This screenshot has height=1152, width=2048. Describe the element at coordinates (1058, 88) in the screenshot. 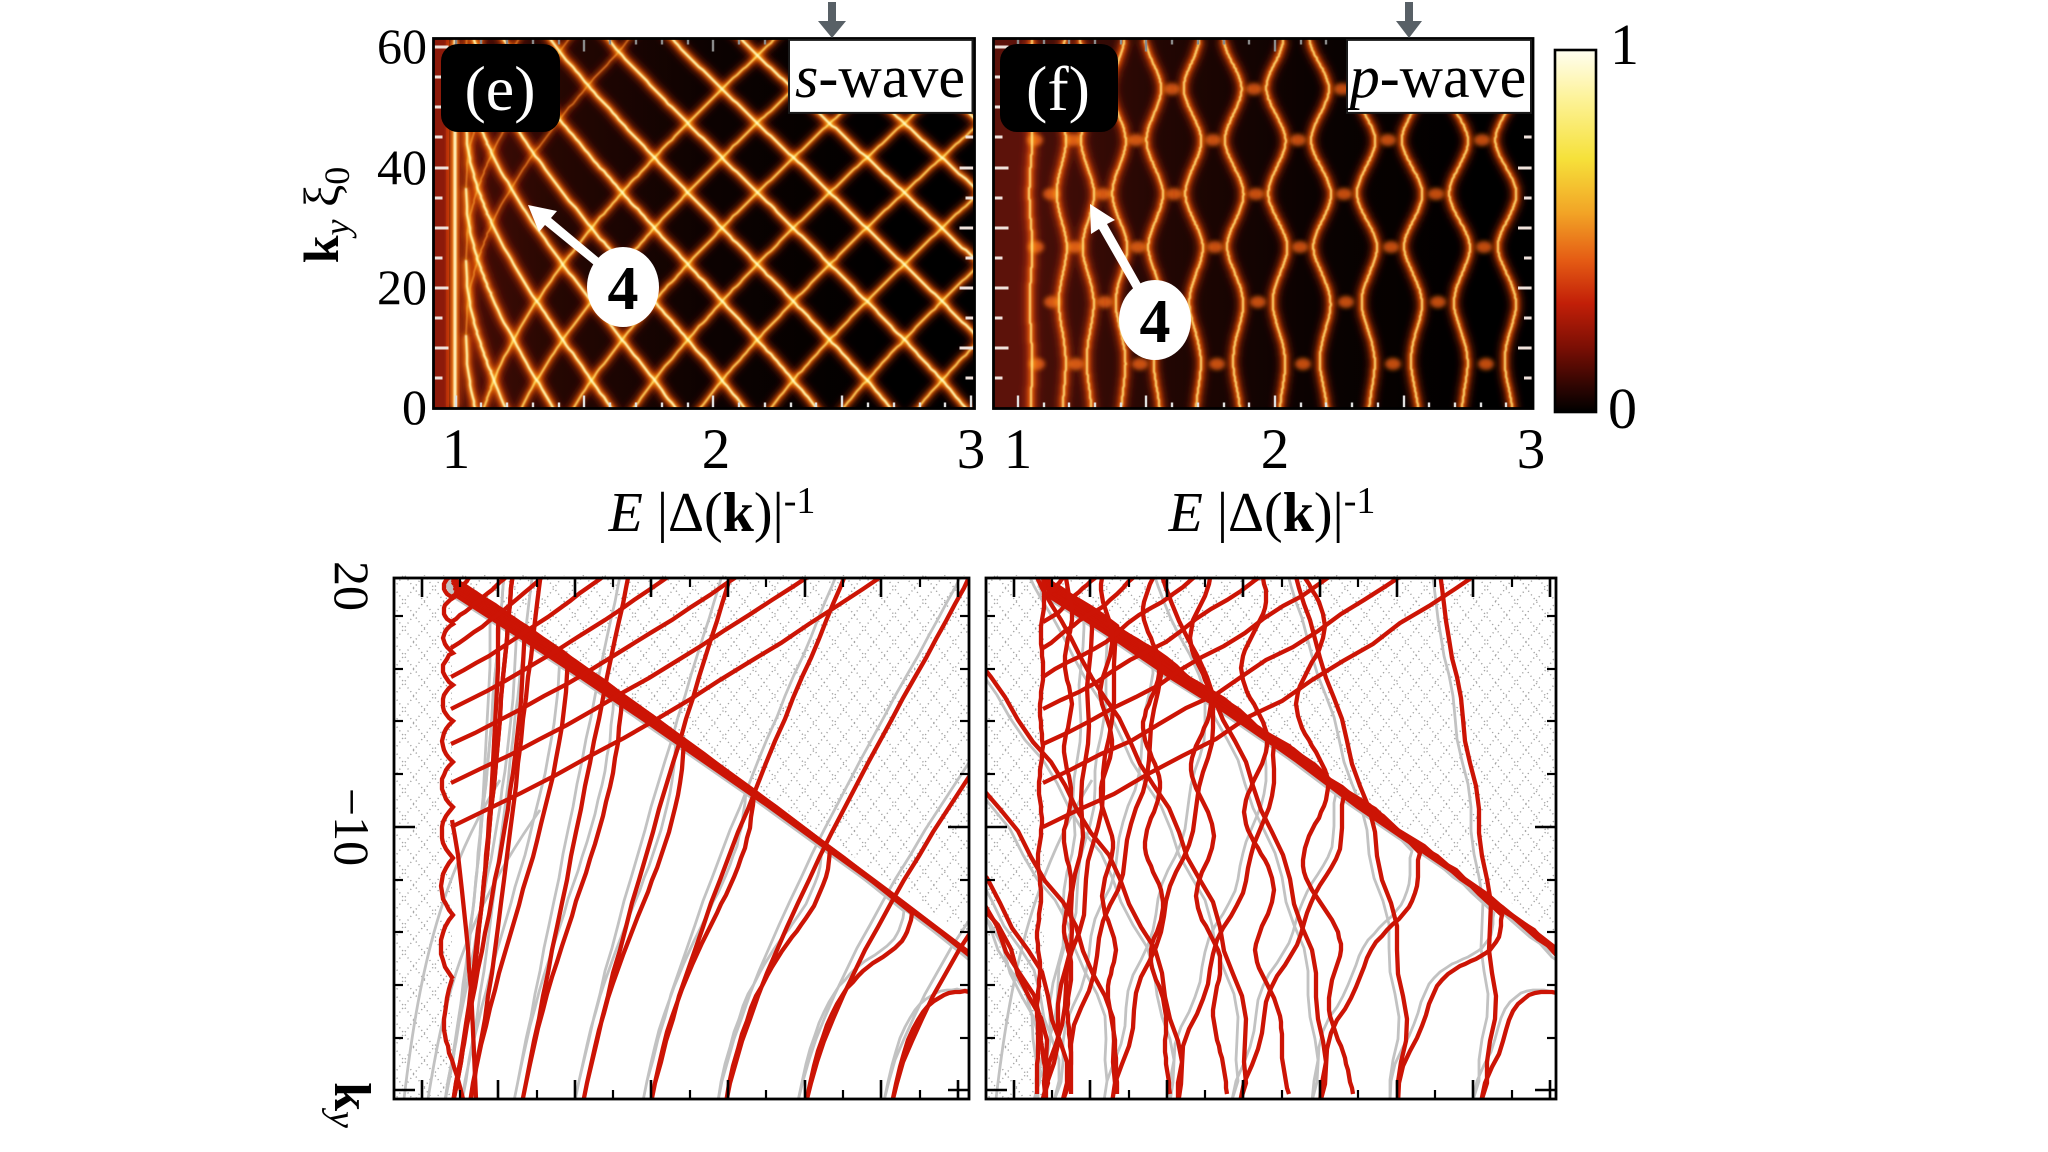

I see `svg-text: (f)` at that location.